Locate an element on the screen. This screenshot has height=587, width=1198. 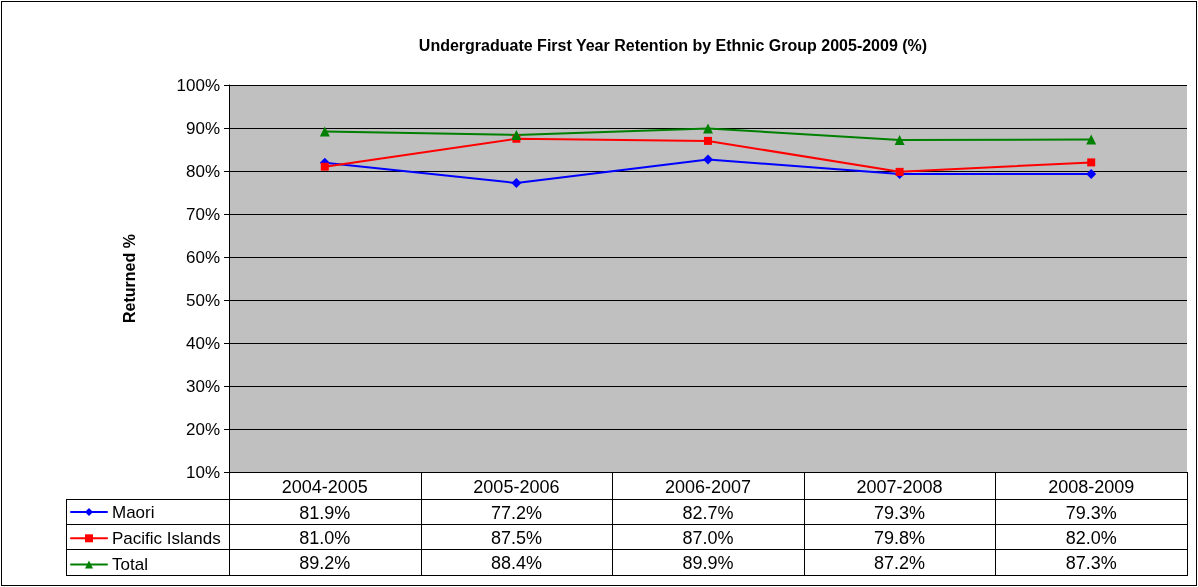
data-label: 87.3% is located at coordinates (1091, 563).